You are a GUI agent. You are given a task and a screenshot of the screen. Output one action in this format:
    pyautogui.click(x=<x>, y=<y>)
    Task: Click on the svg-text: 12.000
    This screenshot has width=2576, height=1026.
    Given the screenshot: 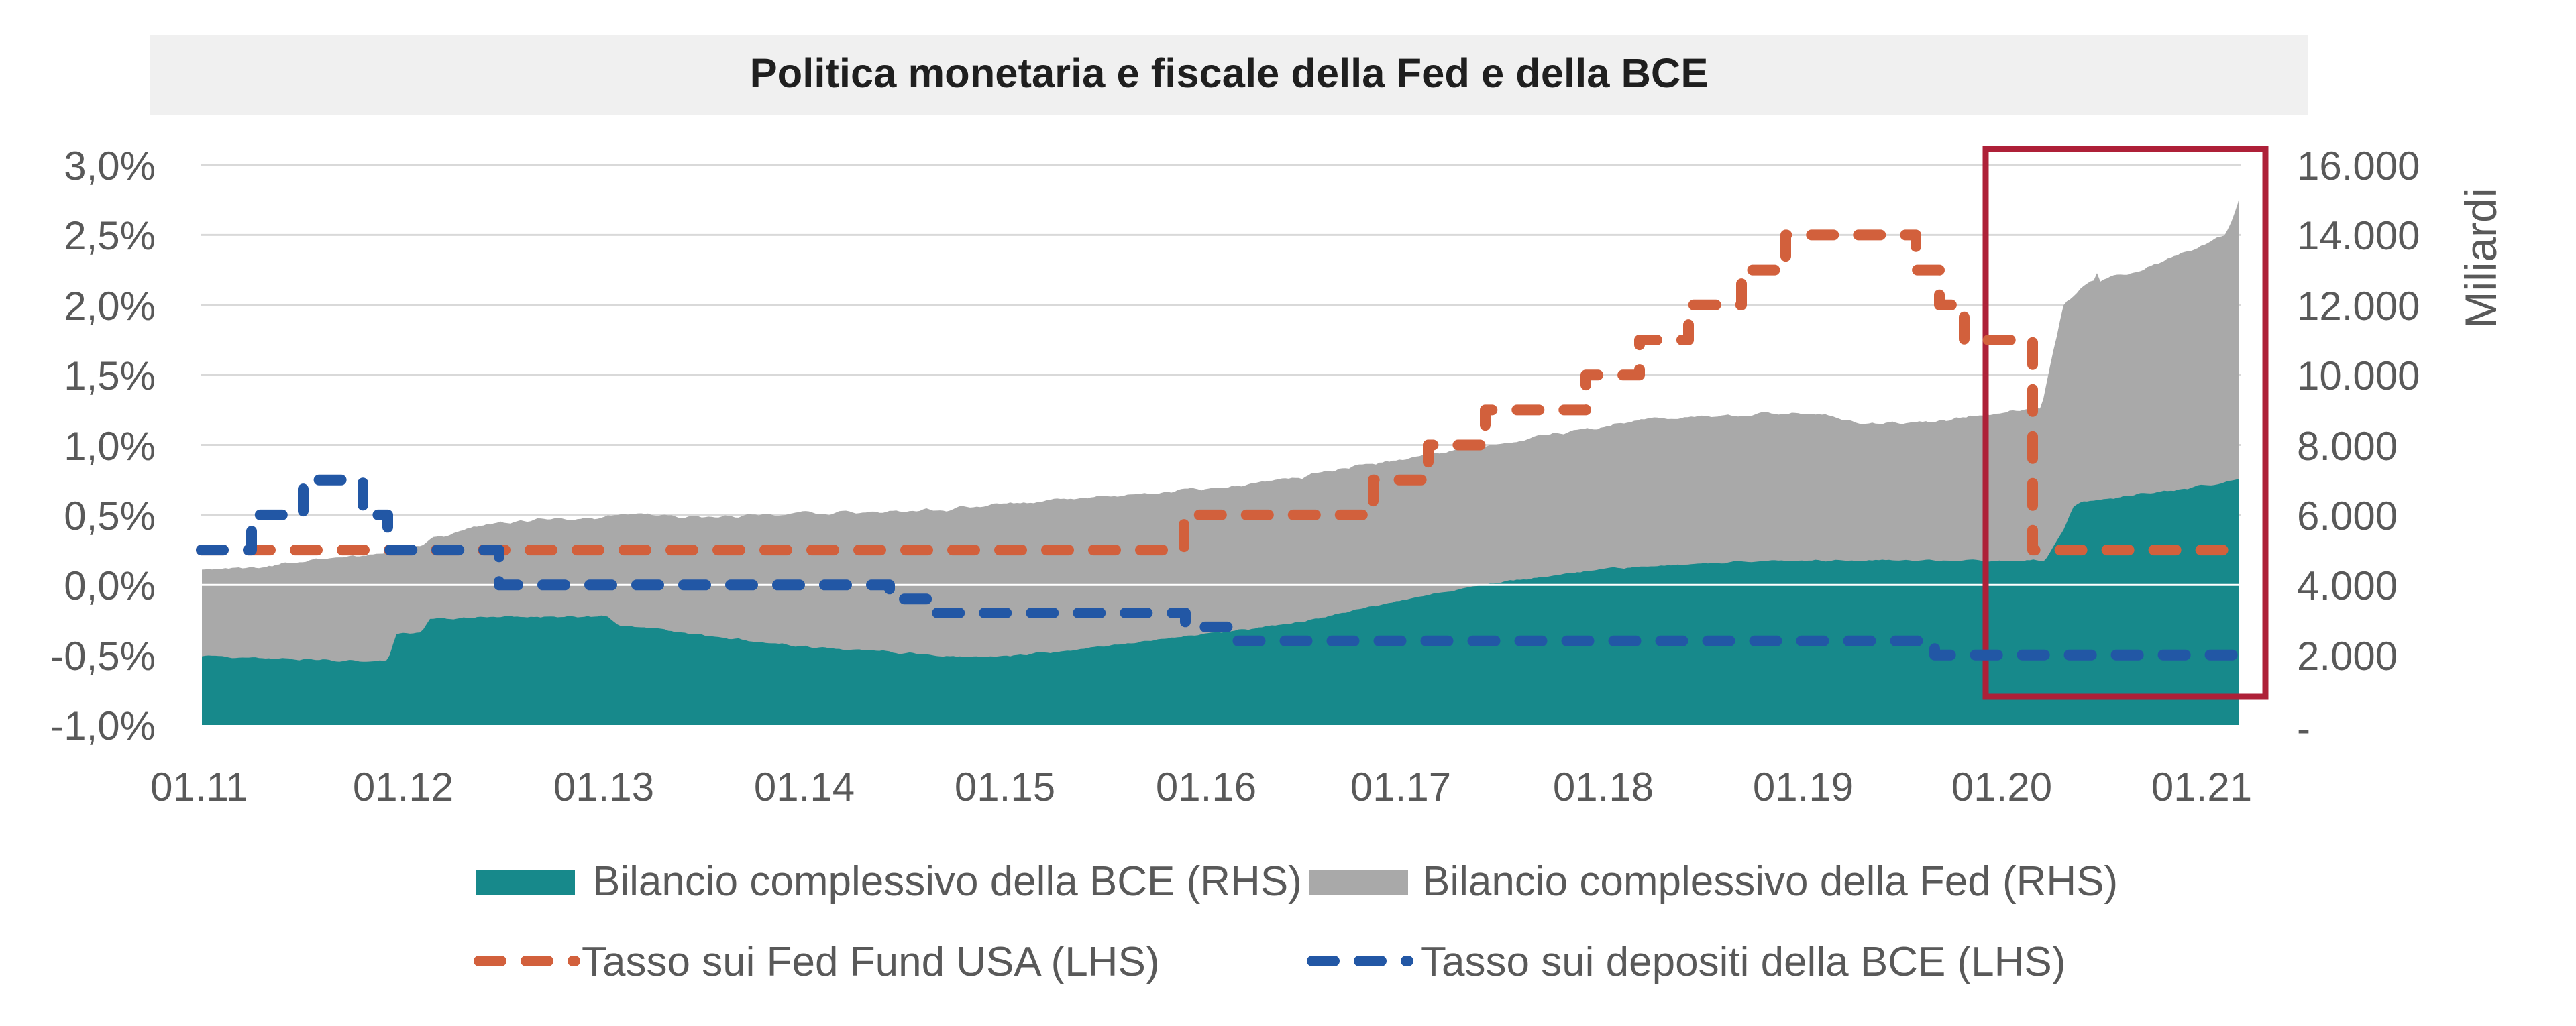 What is the action you would take?
    pyautogui.click(x=2358, y=306)
    